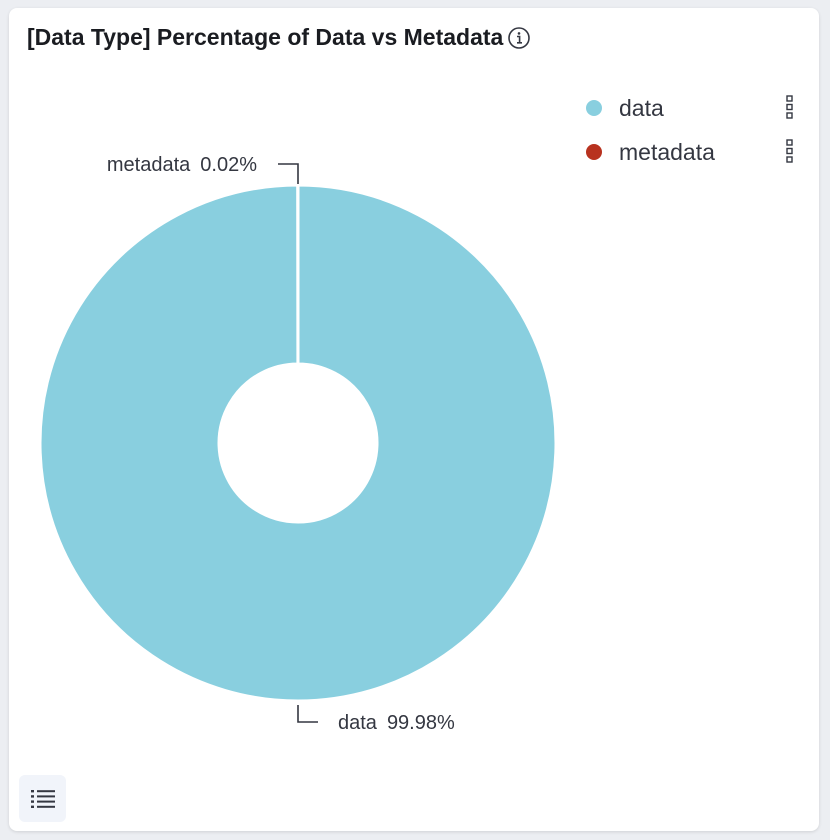 This screenshot has width=830, height=840. I want to click on slice-label-data: data 99.98%, so click(396, 723).